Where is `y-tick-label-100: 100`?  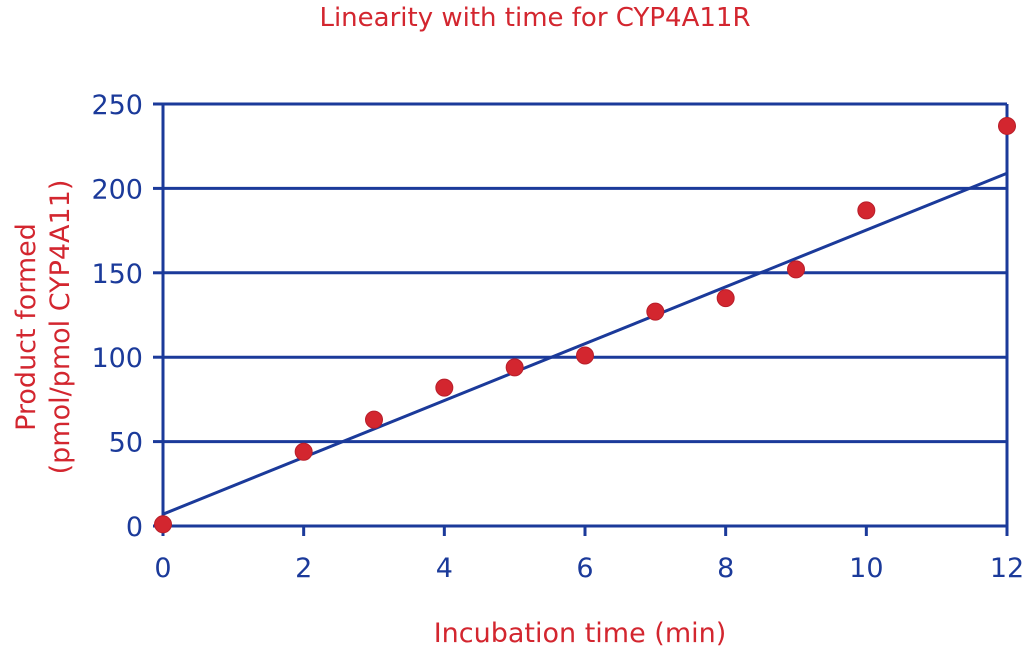
y-tick-label-100: 100 is located at coordinates (117, 358).